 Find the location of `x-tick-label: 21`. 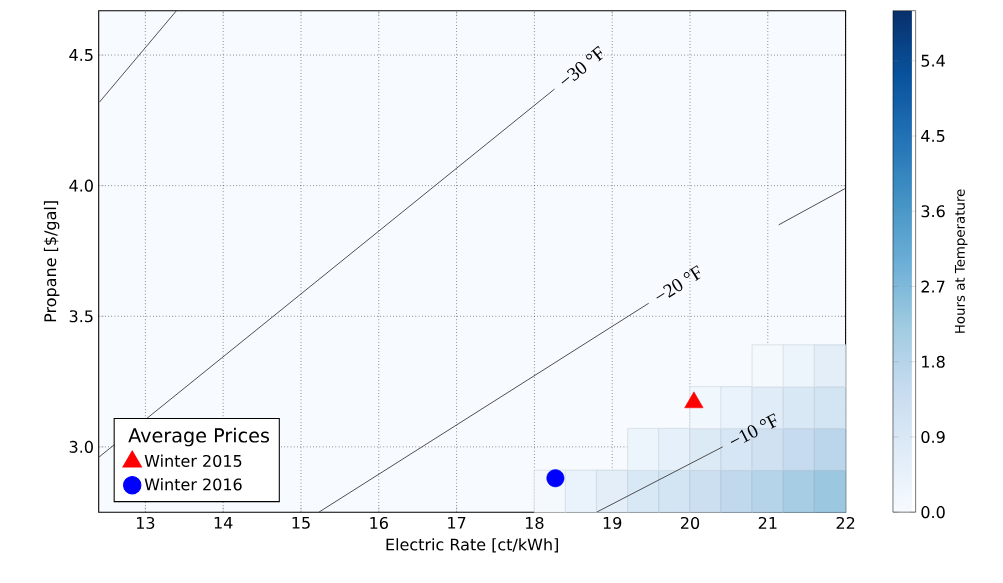

x-tick-label: 21 is located at coordinates (767, 522).